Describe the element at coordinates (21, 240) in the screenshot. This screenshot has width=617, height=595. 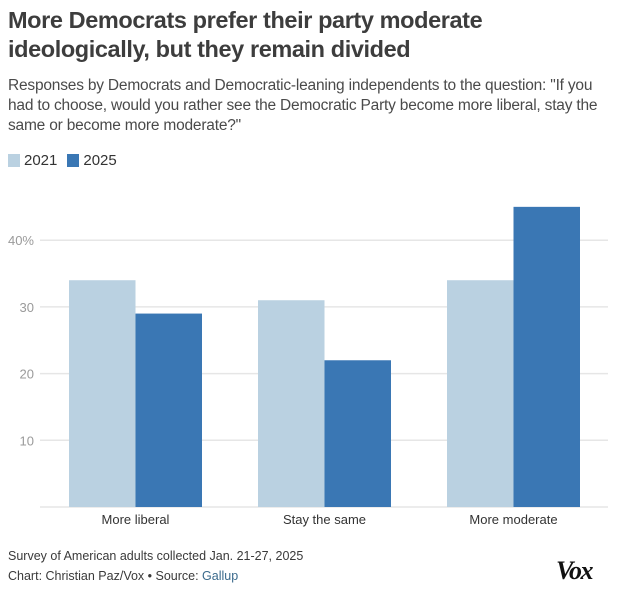
I see `y-tick-label-40: 40%` at that location.